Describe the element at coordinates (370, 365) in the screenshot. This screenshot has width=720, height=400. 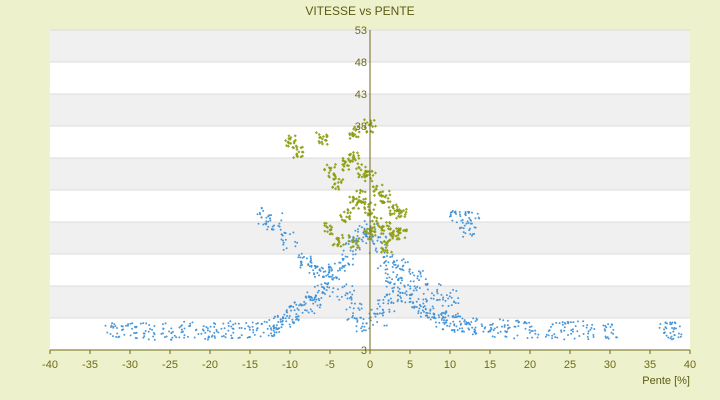
I see `x-tick-label: 0` at that location.